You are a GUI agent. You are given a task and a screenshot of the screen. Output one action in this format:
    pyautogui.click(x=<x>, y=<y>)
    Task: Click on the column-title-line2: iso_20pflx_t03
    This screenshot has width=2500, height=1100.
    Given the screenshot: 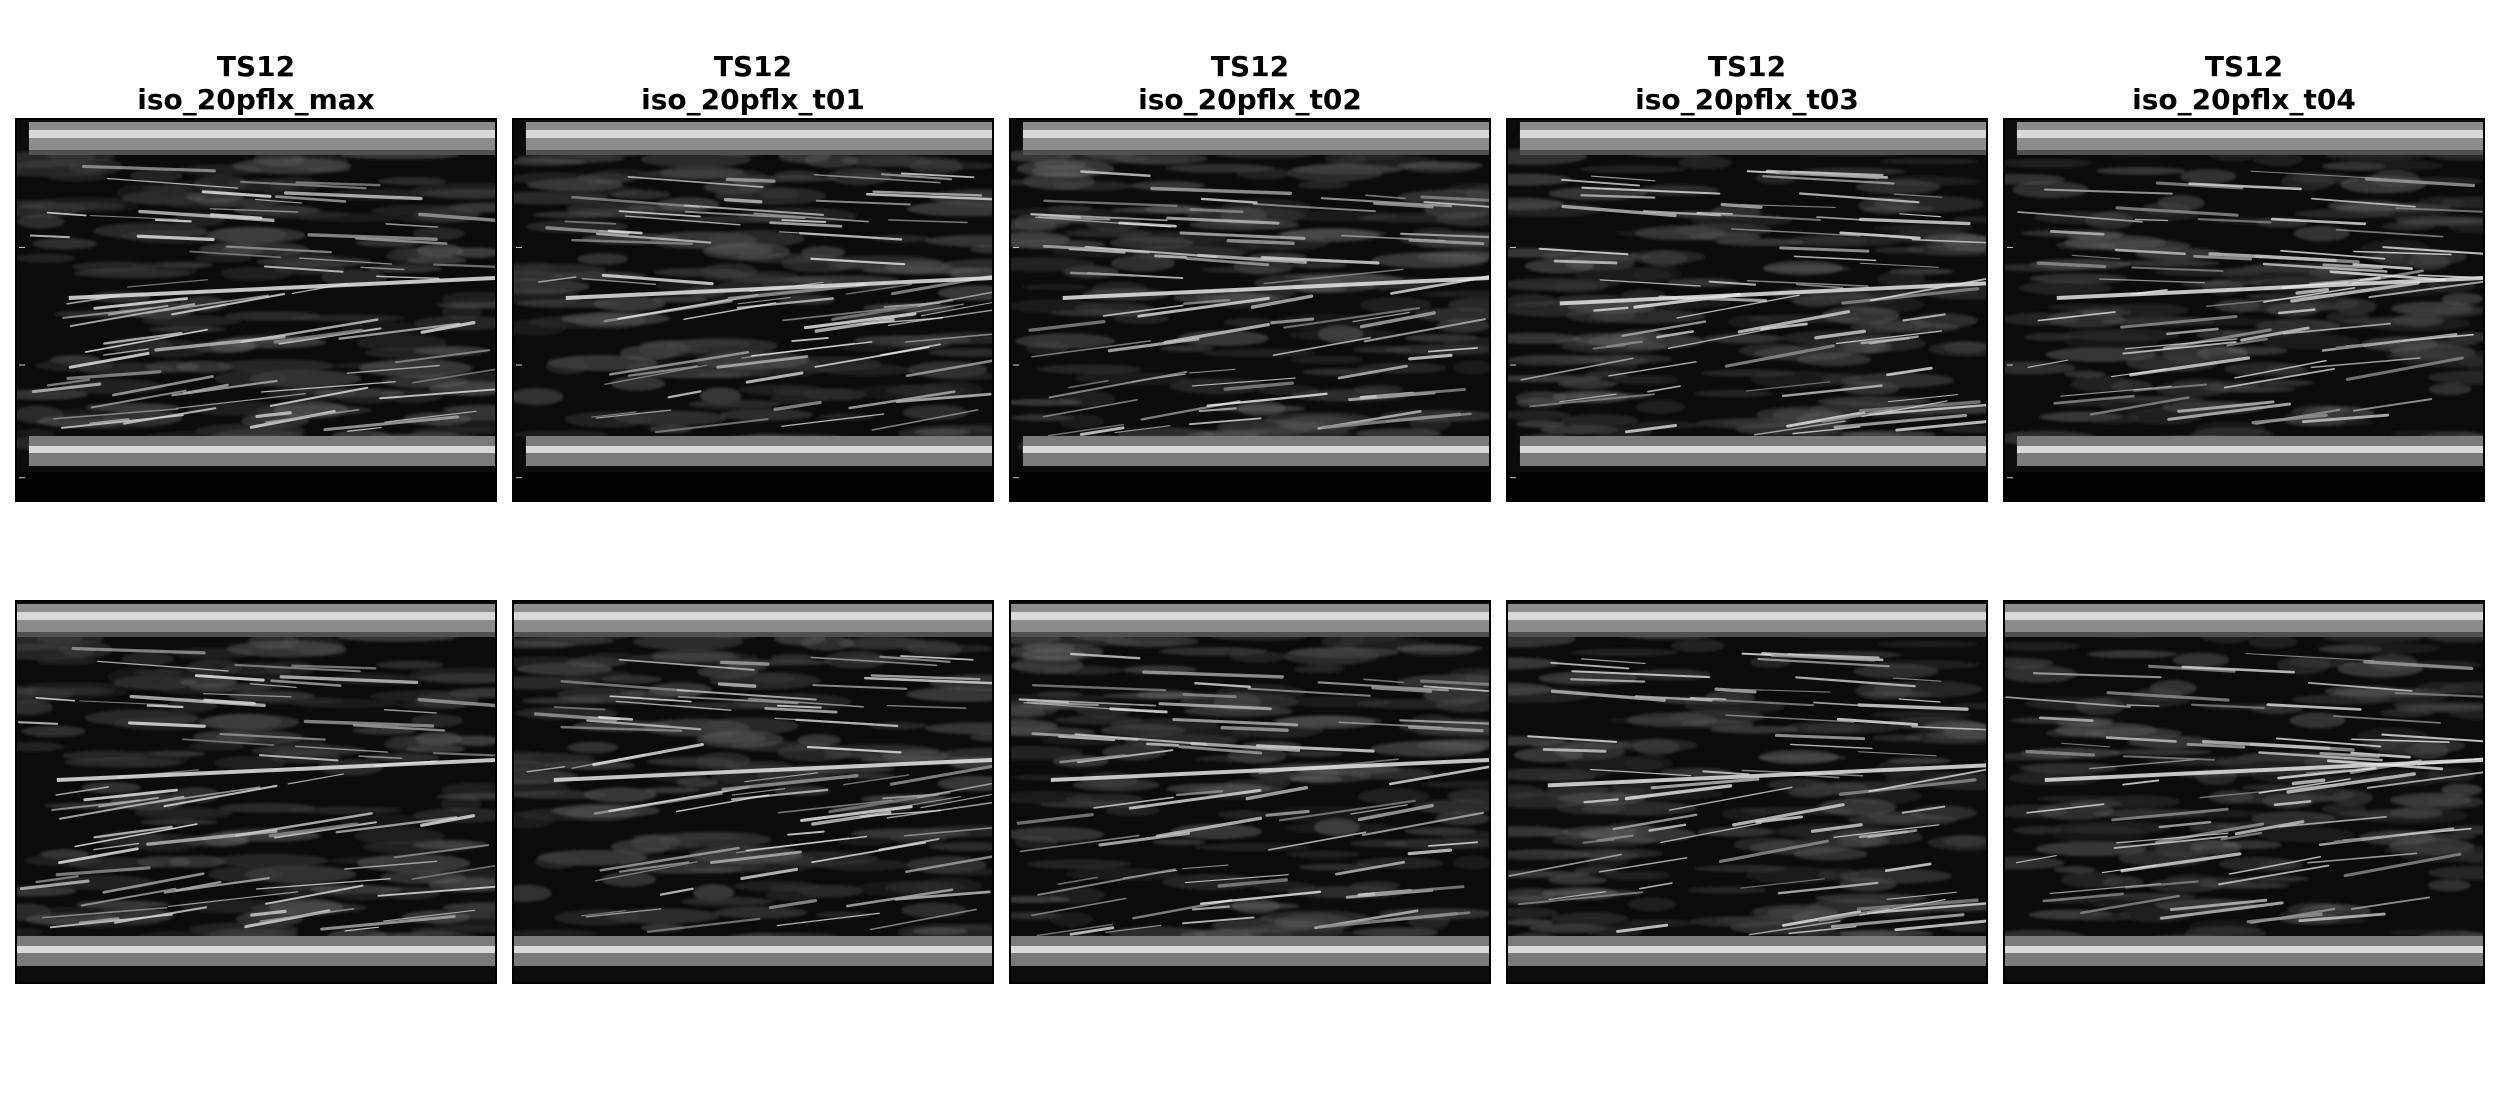 What is the action you would take?
    pyautogui.click(x=1747, y=99)
    